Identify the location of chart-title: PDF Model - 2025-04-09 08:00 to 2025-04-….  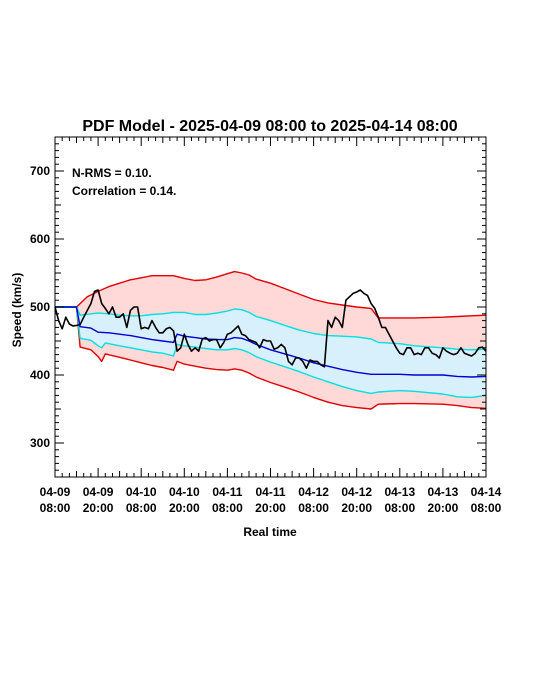
(269, 126).